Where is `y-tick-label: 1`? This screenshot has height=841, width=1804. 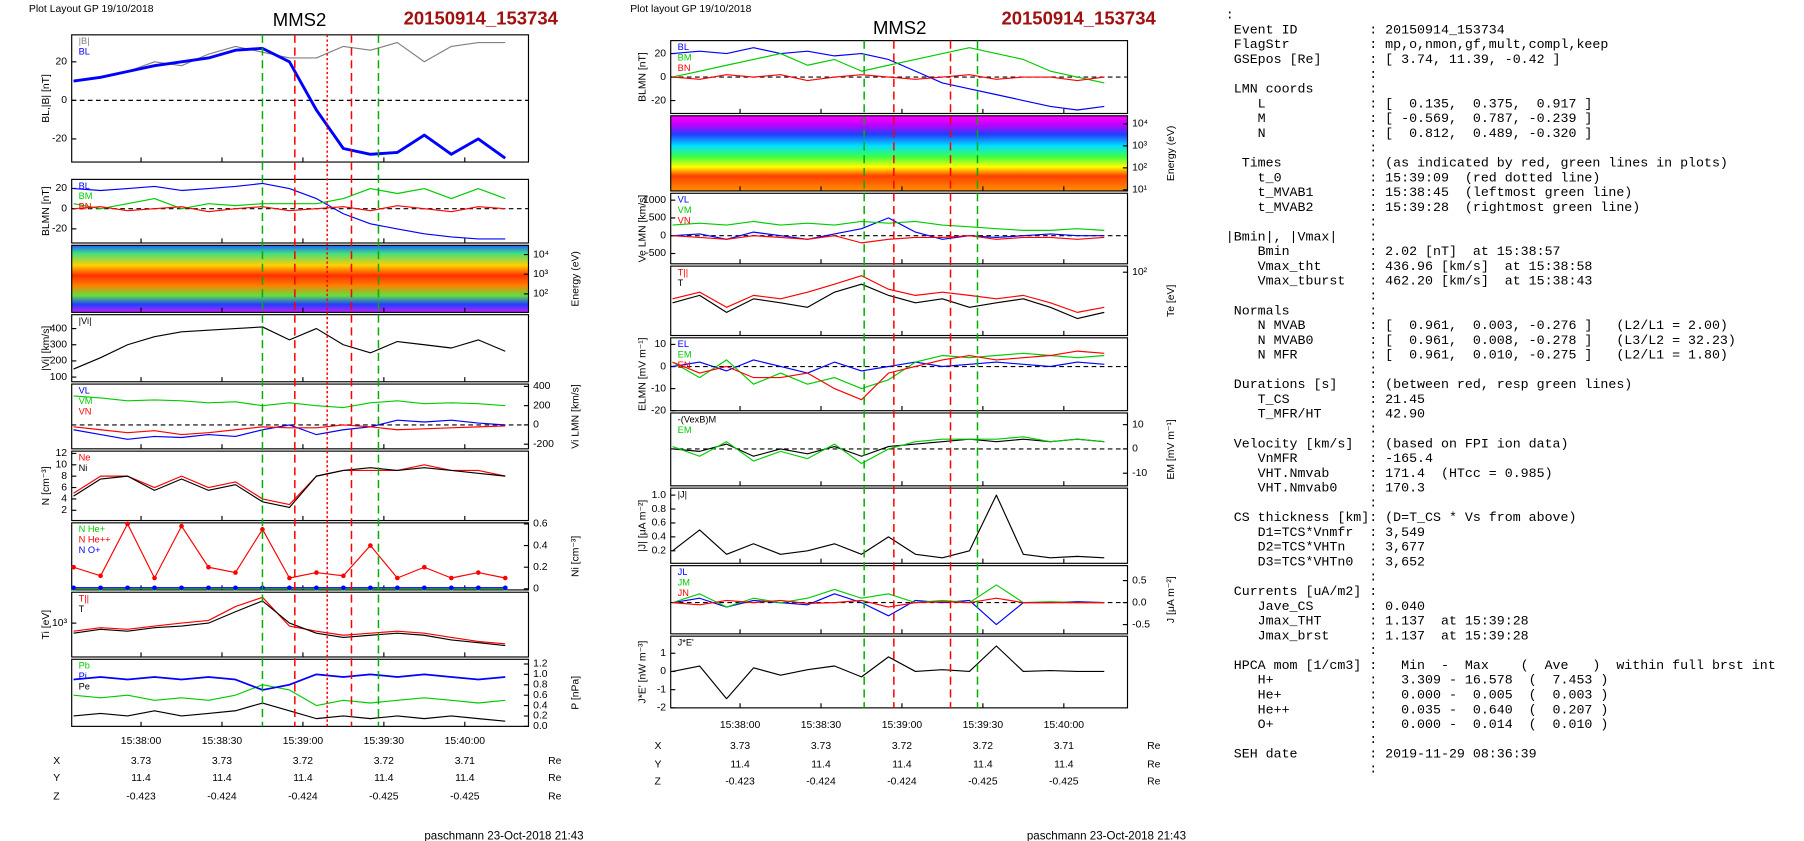
y-tick-label: 1 is located at coordinates (663, 653).